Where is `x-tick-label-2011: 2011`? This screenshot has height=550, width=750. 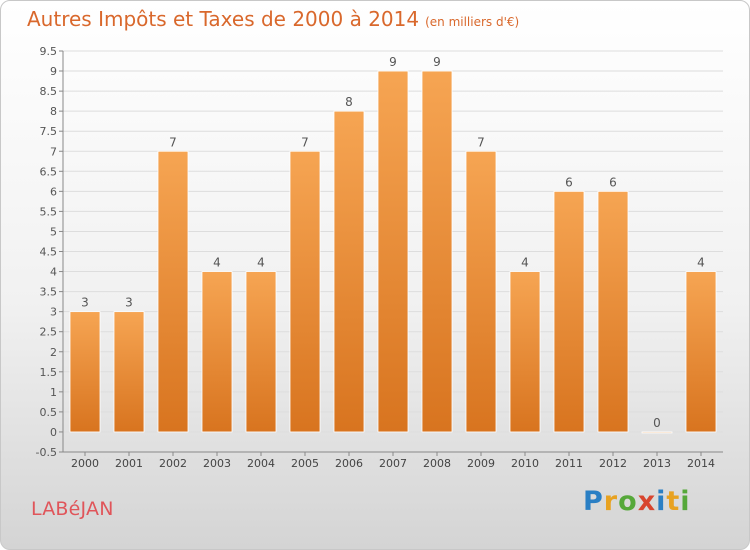 x-tick-label-2011: 2011 is located at coordinates (569, 463).